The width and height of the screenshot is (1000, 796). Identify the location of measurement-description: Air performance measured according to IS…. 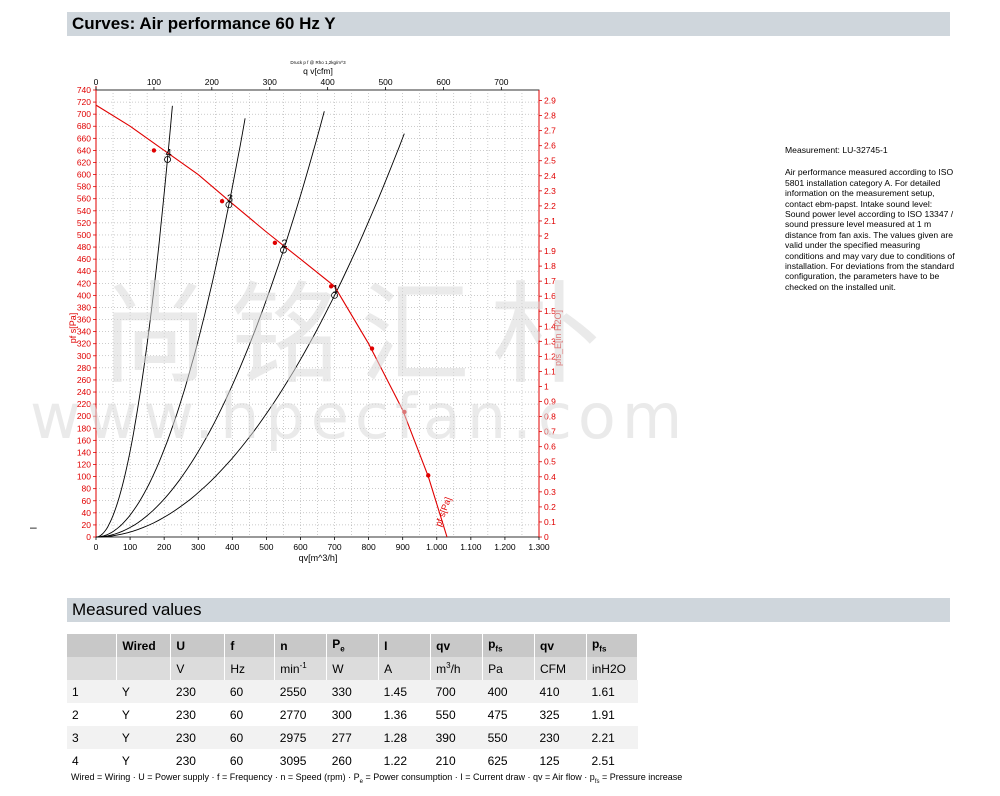
(870, 229).